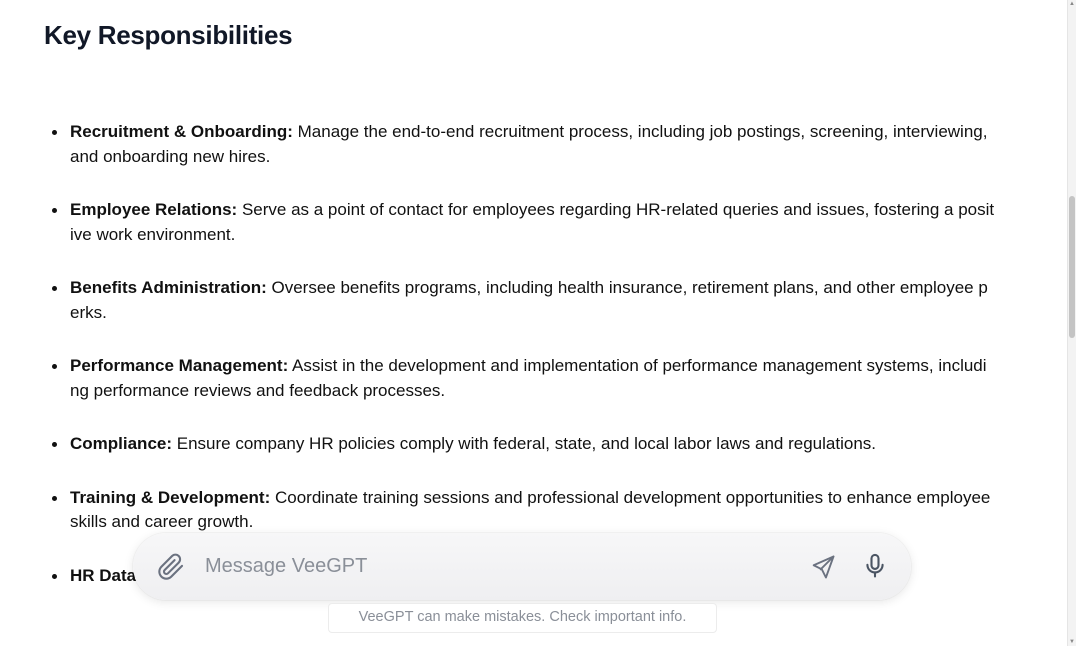  Describe the element at coordinates (103, 575) in the screenshot. I see `list-item-term: HR Data` at that location.